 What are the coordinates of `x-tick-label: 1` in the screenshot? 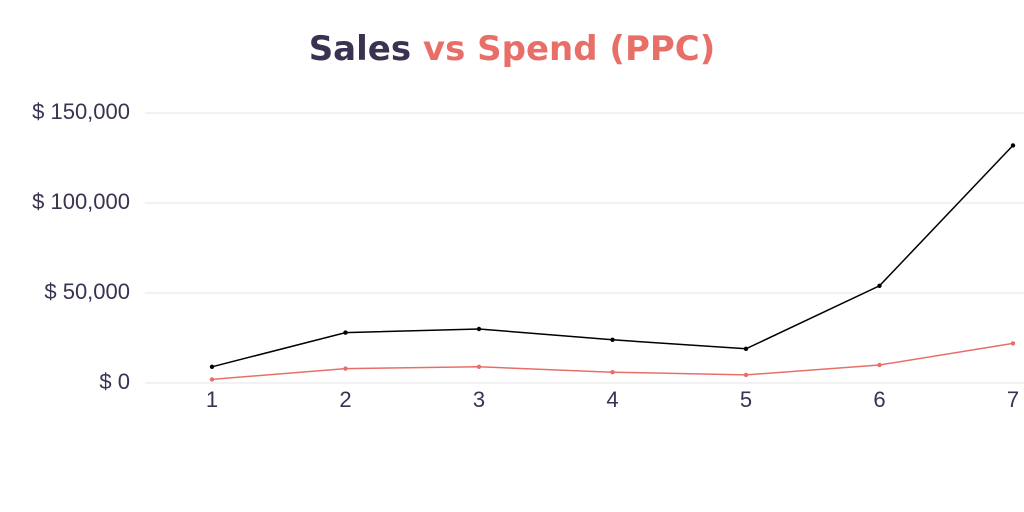 It's located at (212, 399).